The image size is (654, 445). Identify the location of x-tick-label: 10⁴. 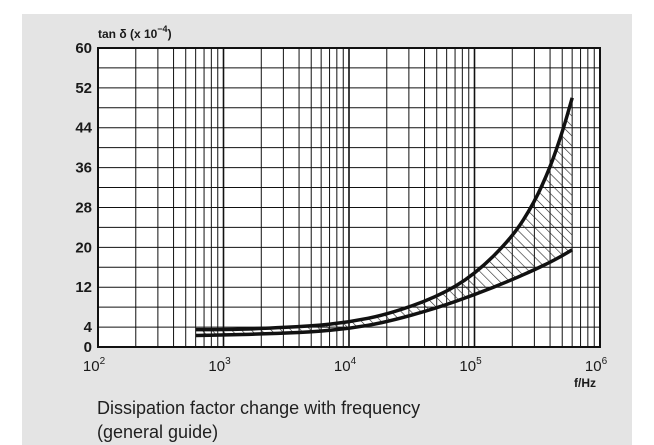
(345, 365).